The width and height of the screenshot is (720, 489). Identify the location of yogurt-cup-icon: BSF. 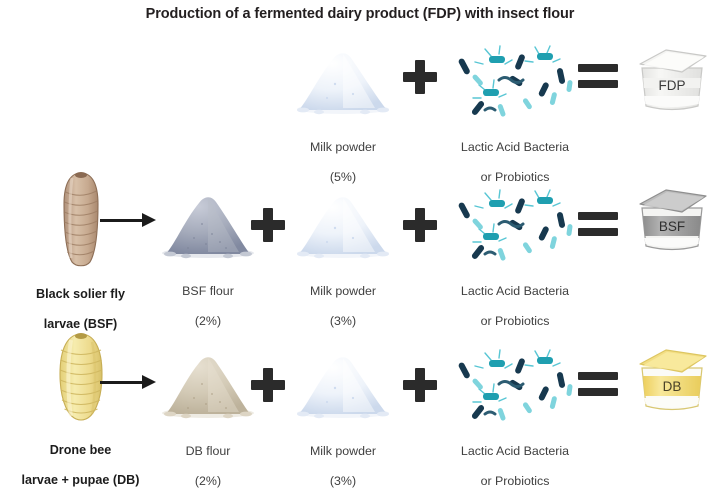
(672, 217).